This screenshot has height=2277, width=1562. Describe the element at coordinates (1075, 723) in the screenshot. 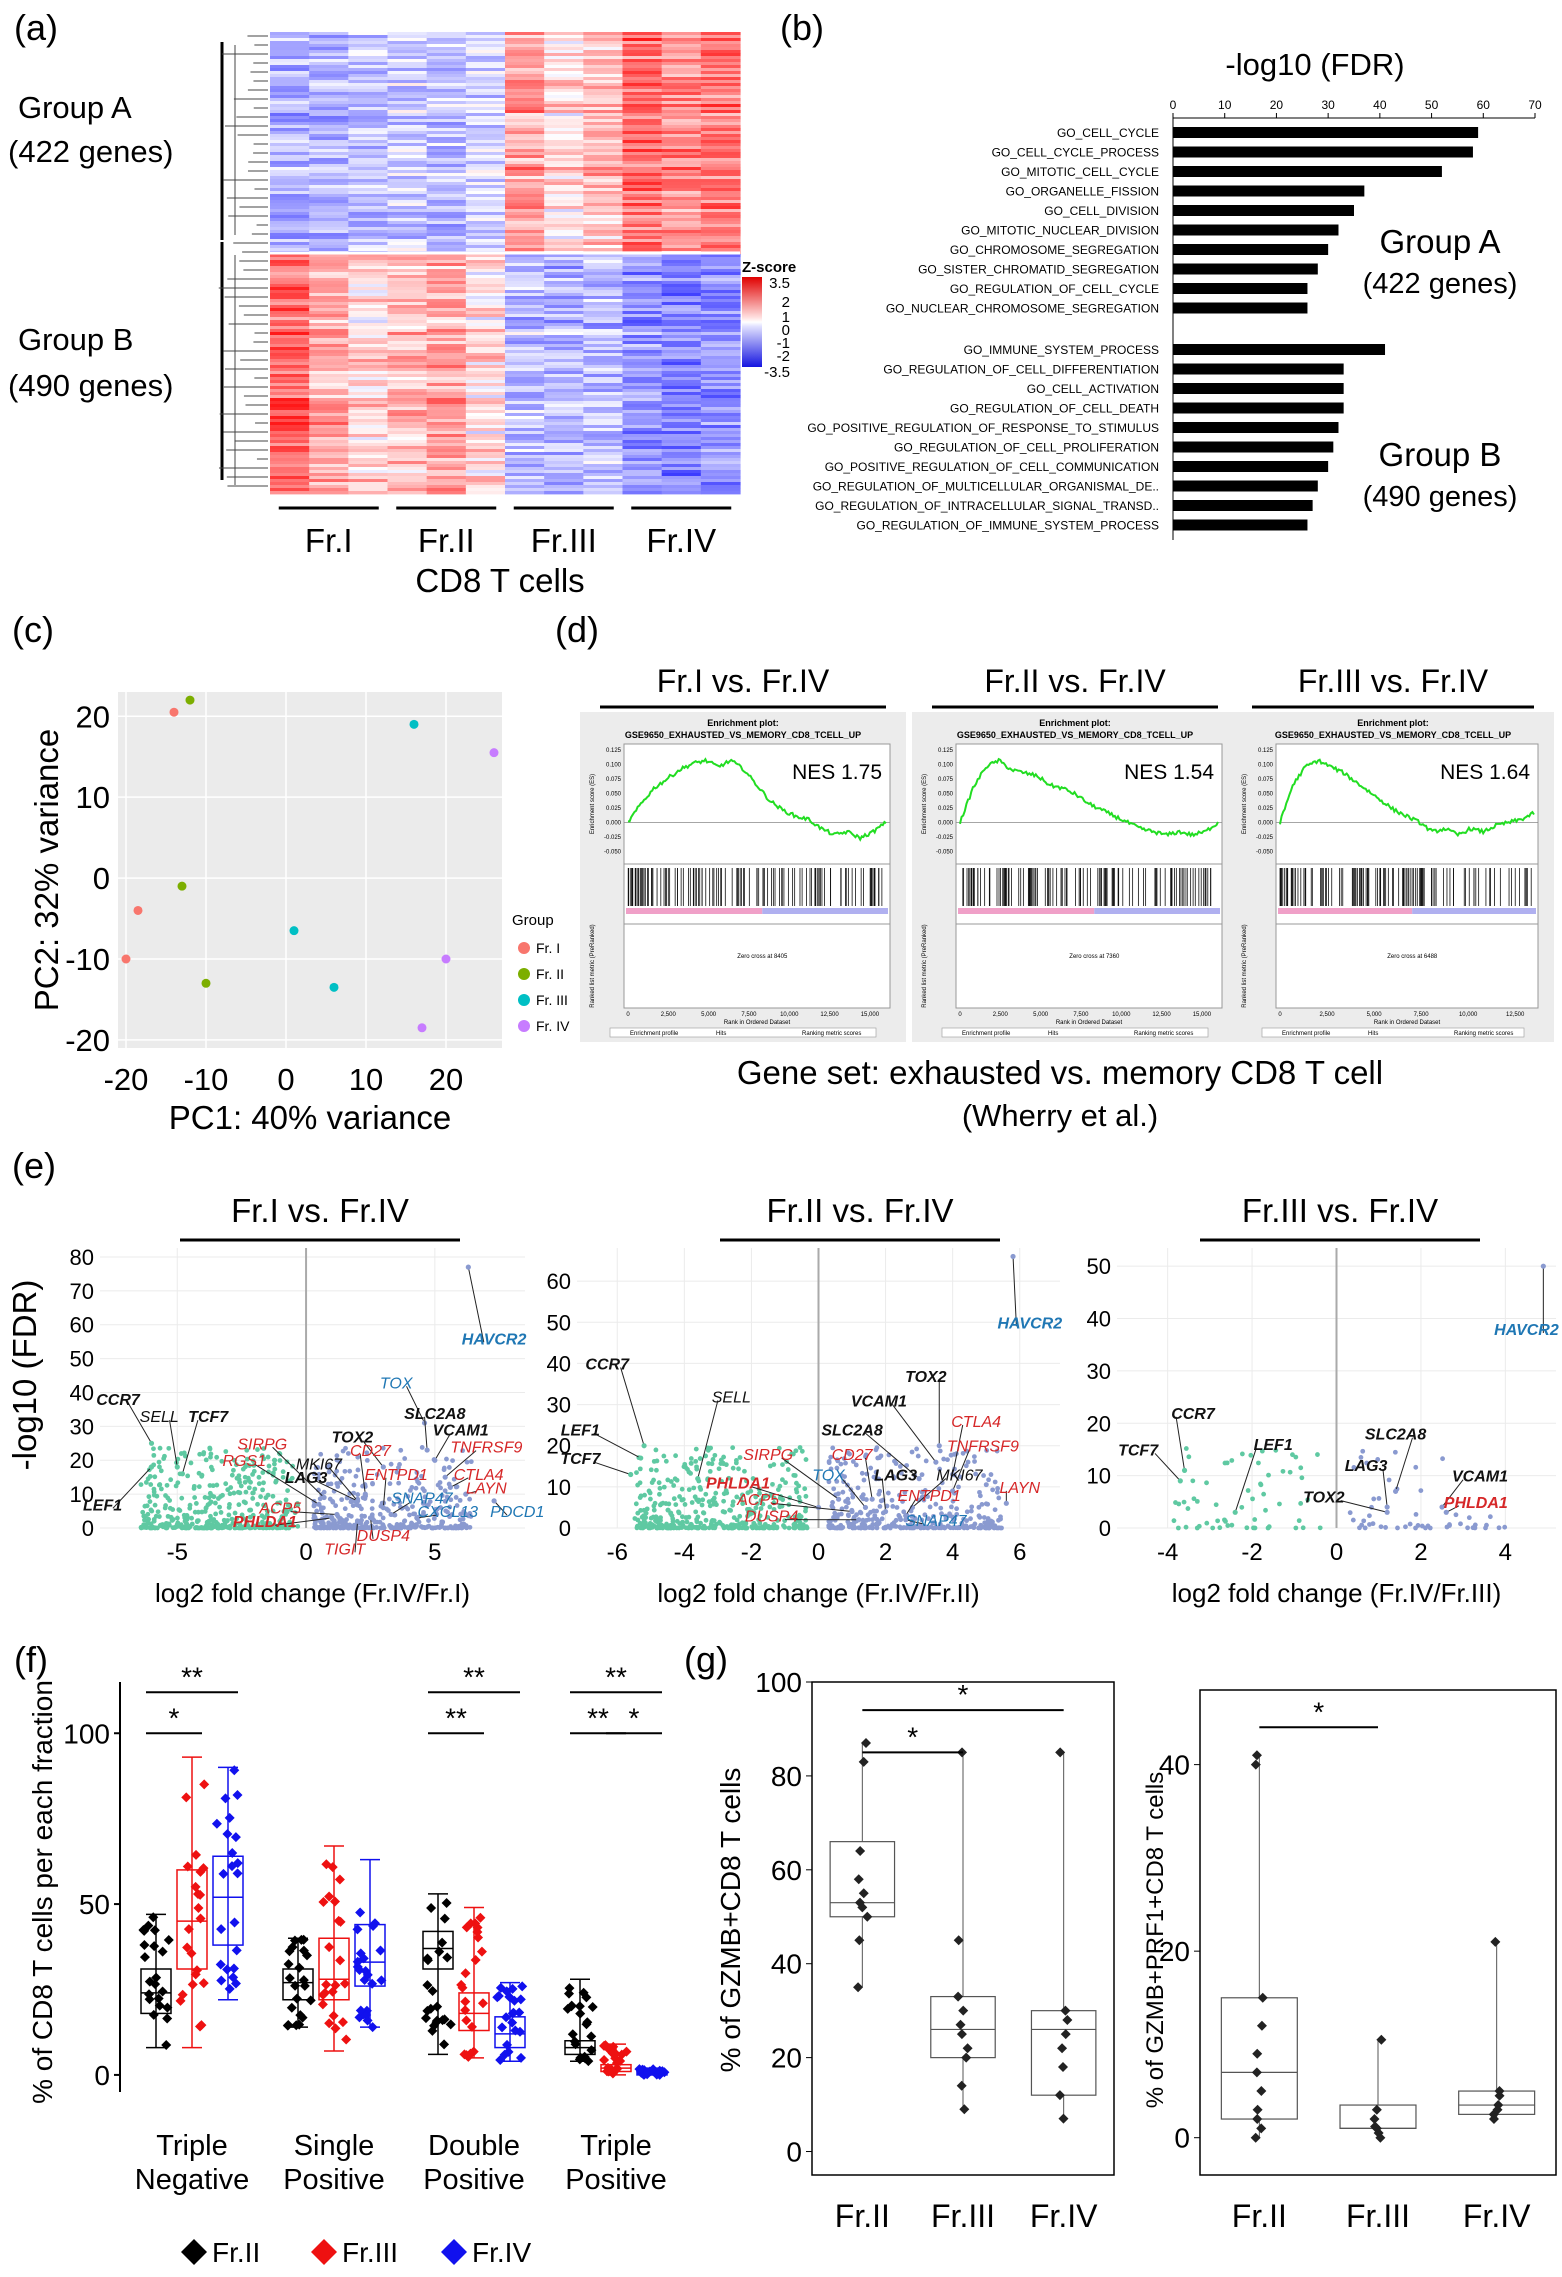

I see `gsea-plot-title: Enrichment plot:` at that location.